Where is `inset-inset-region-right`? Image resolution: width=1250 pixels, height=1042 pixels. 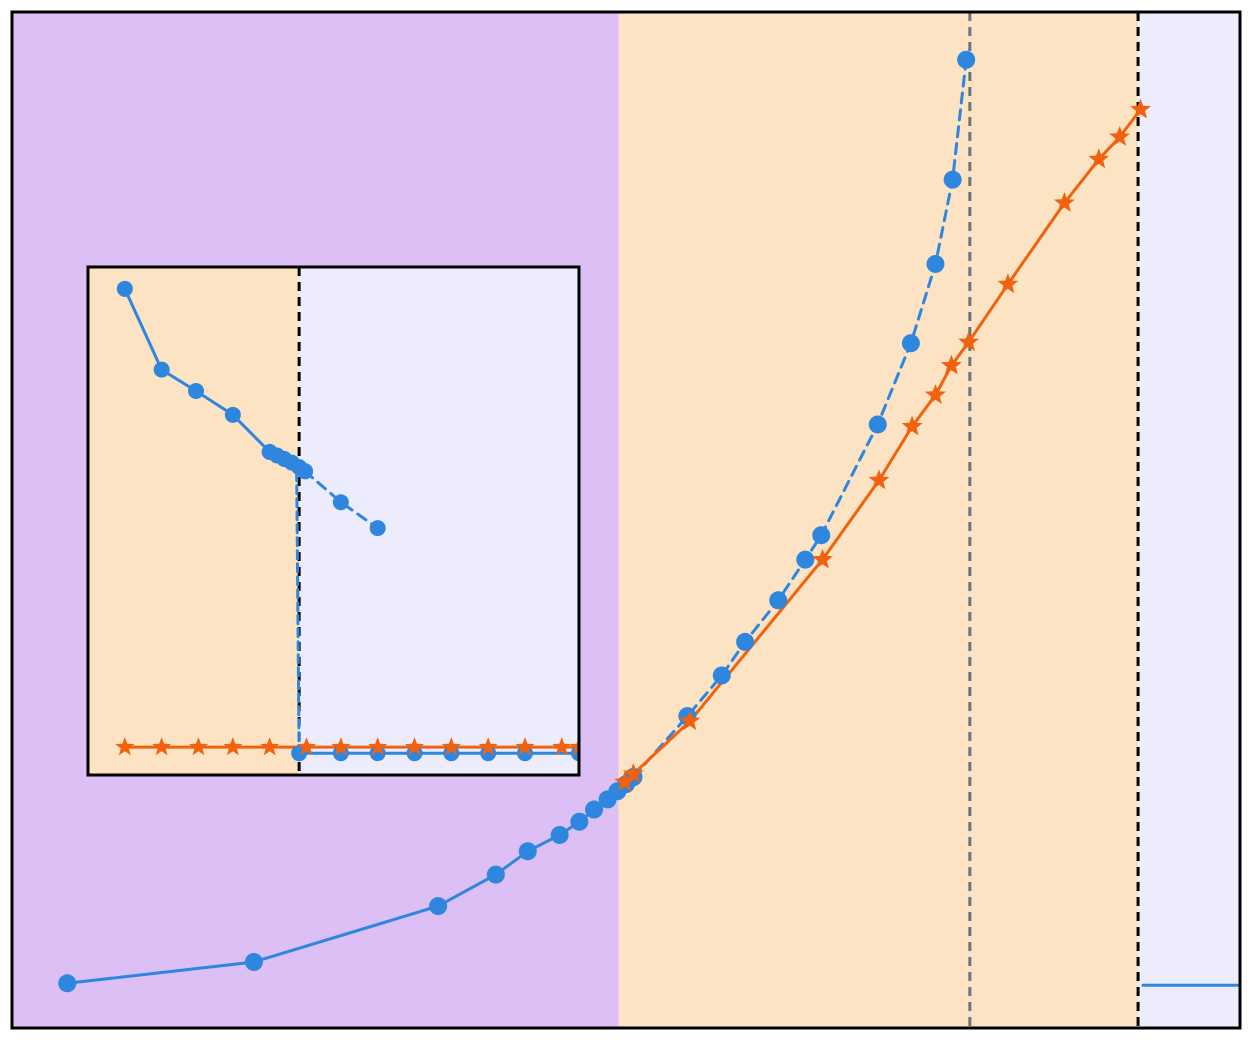
inset-inset-region-right is located at coordinates (439, 521).